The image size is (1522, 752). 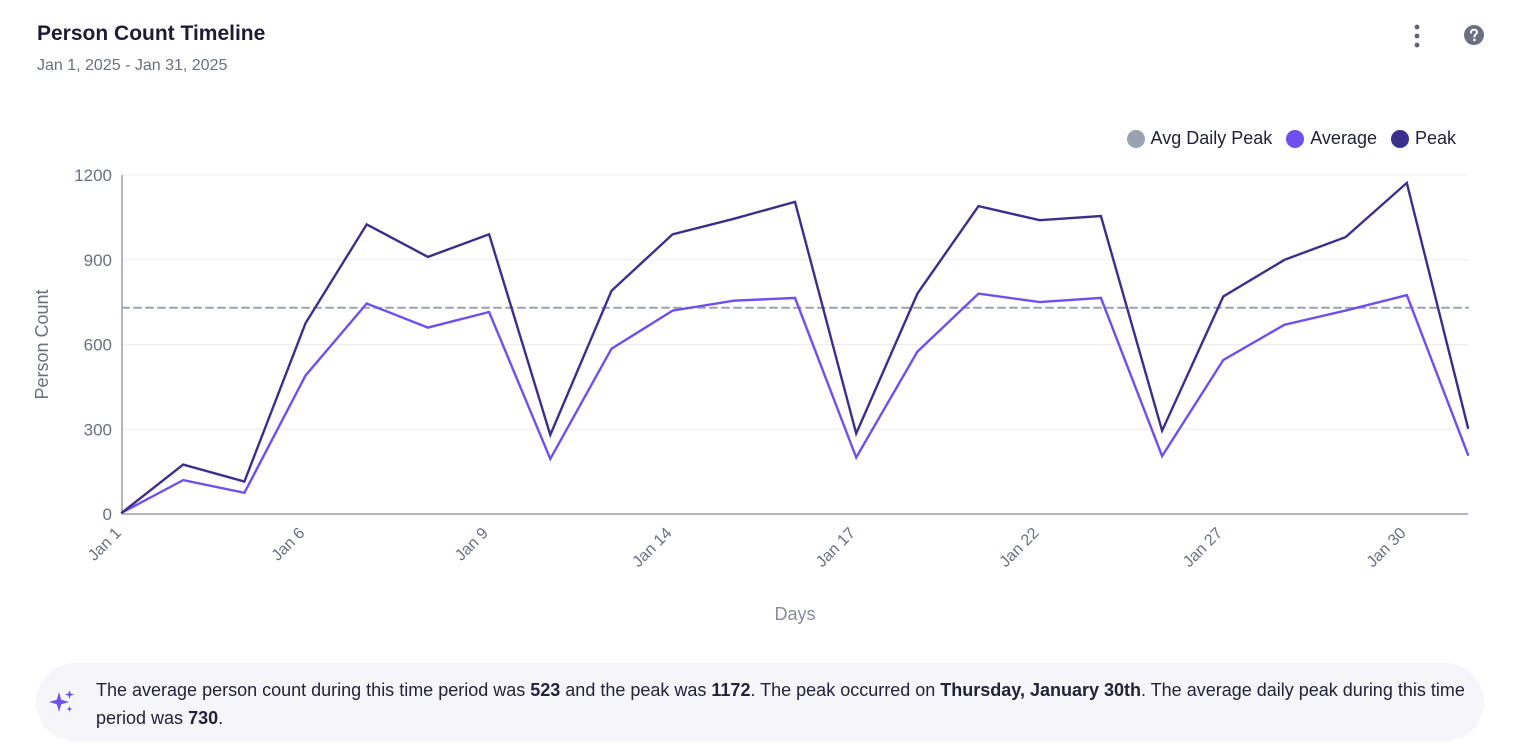 What do you see at coordinates (98, 260) in the screenshot?
I see `y-tick-label: 900` at bounding box center [98, 260].